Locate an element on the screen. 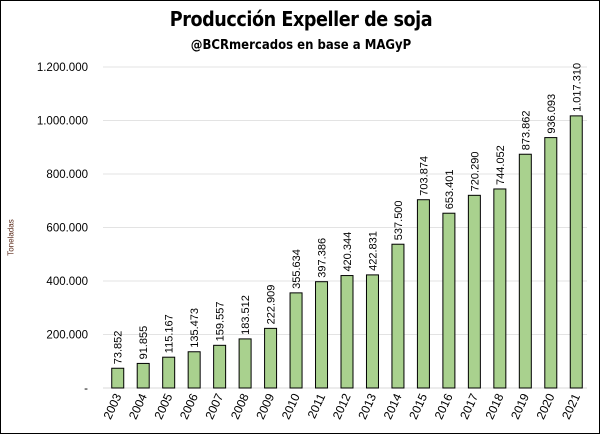 The image size is (600, 434). data-label: 159.557 is located at coordinates (221, 322).